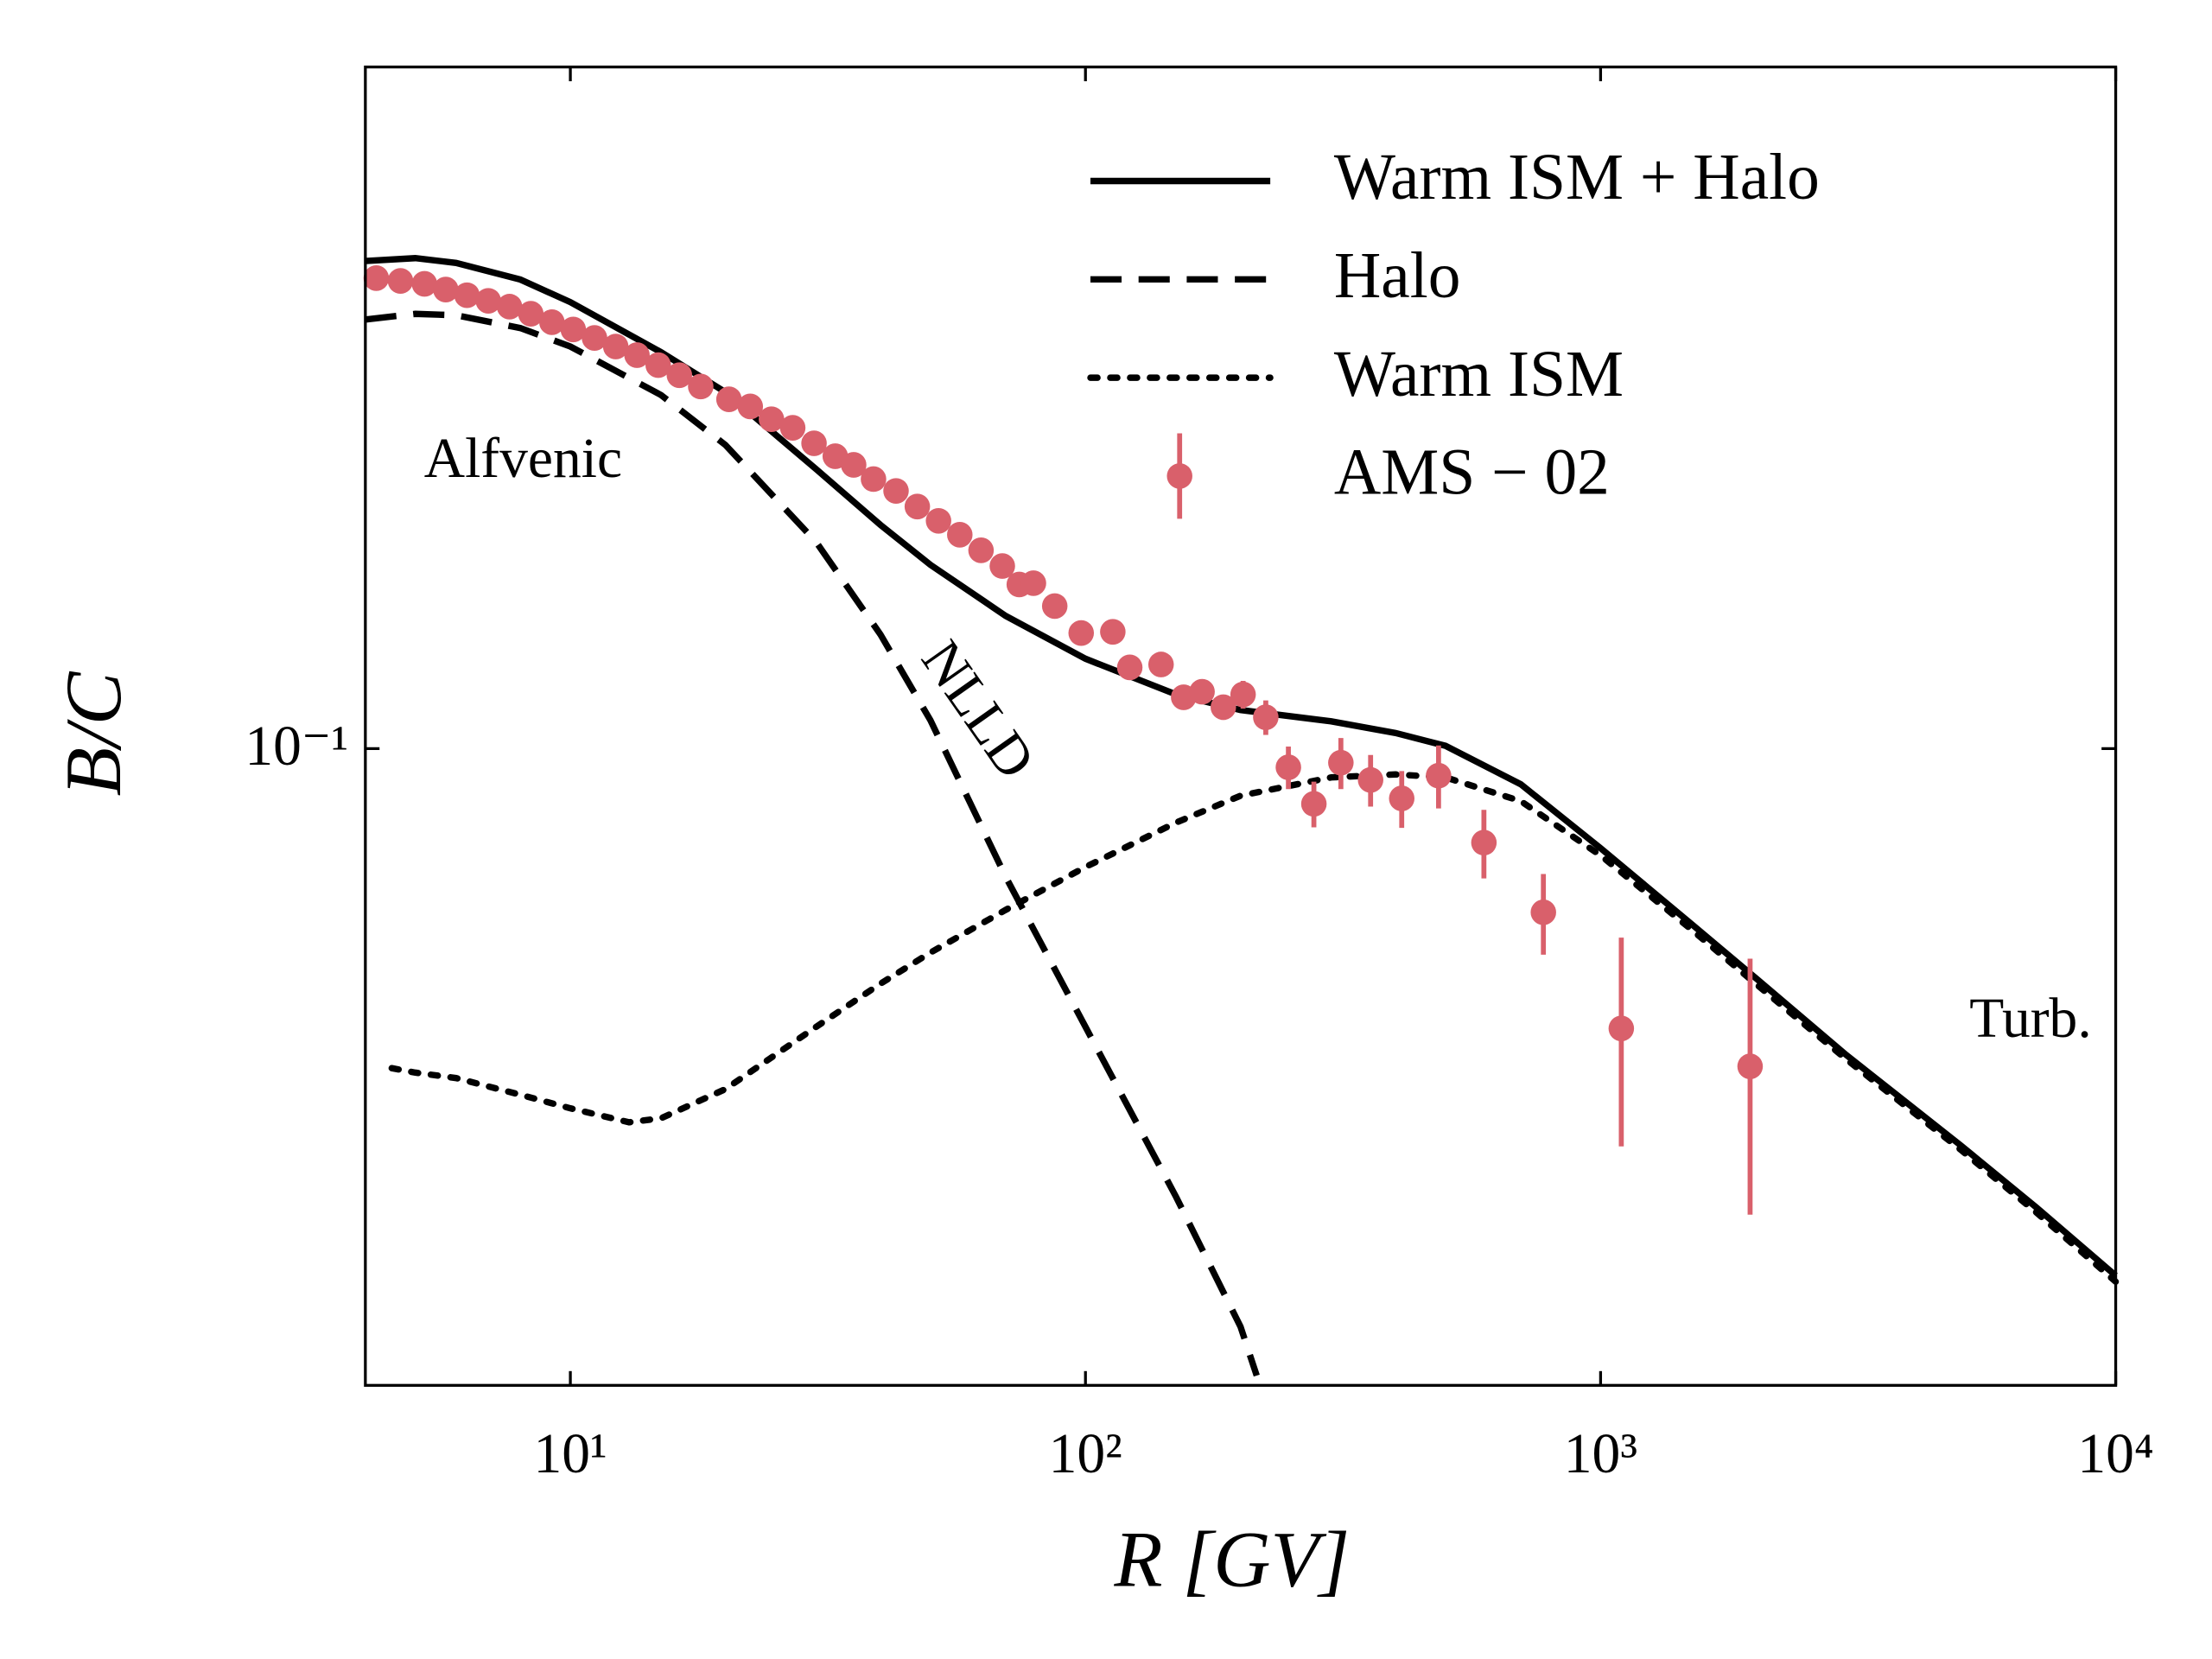  What do you see at coordinates (978, 709) in the screenshot?
I see `annotation: NLLD` at bounding box center [978, 709].